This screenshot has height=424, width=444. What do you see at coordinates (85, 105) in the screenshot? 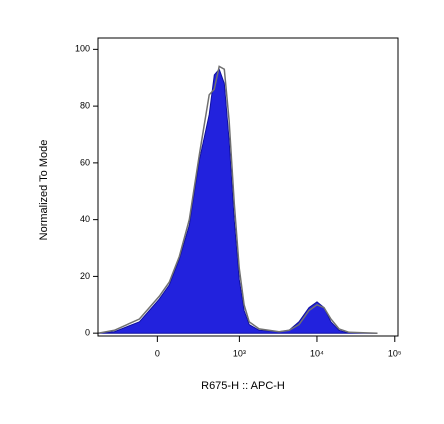
I see `y-tick-label: 80` at bounding box center [85, 105].